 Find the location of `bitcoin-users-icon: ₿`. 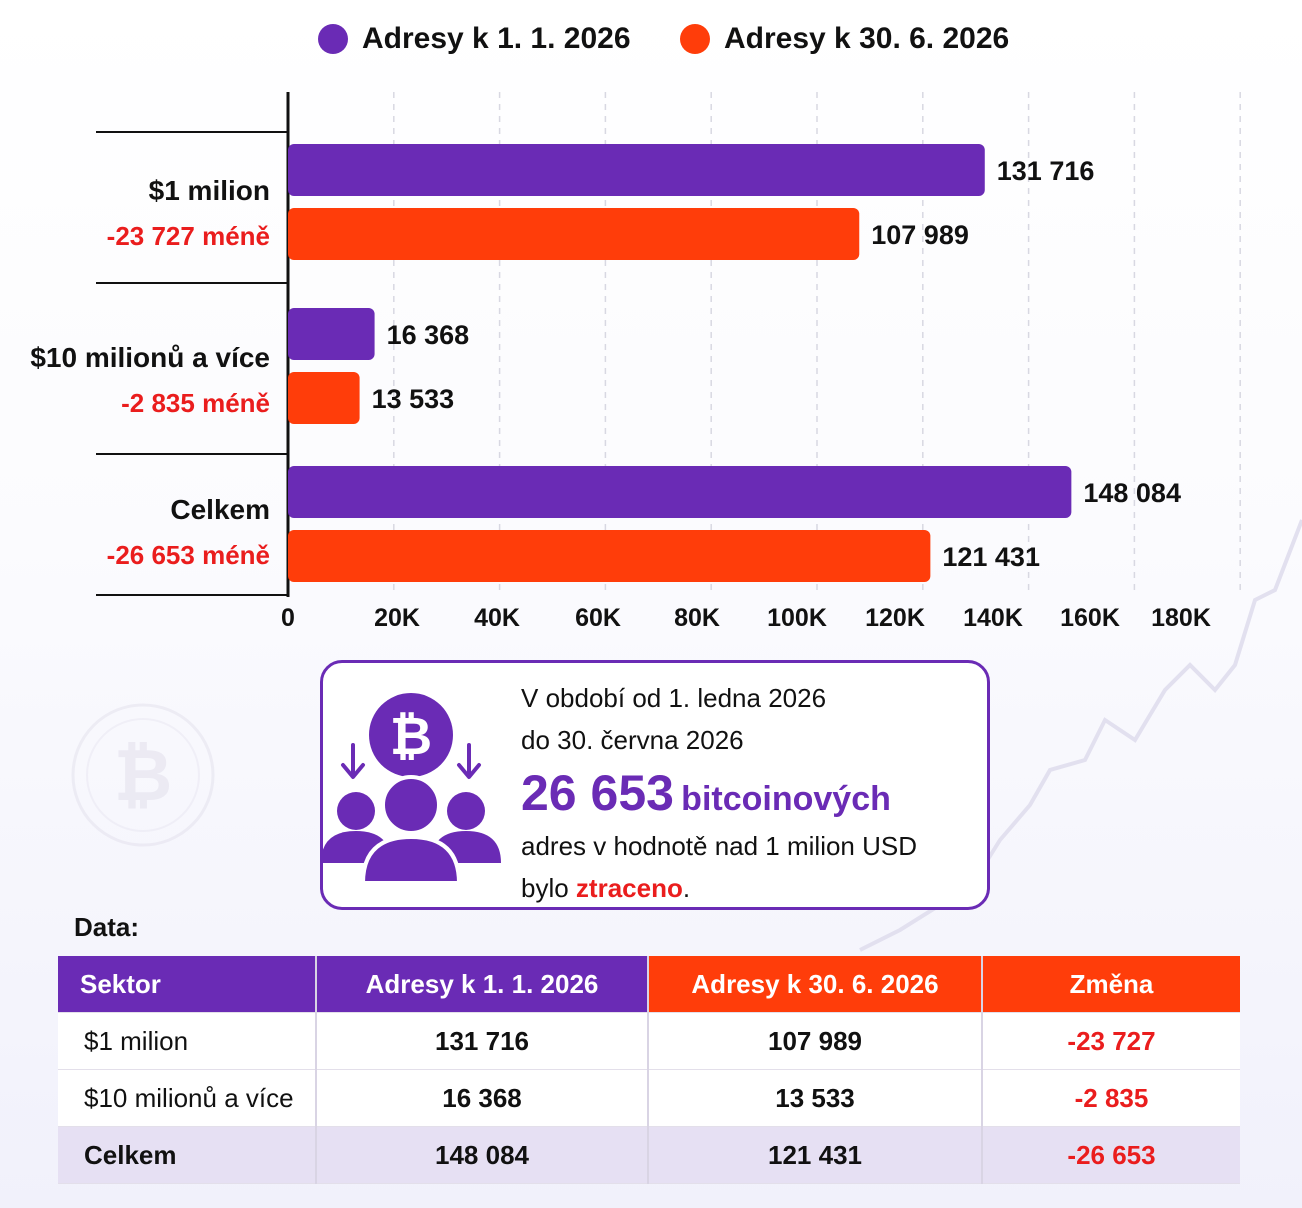

bitcoin-users-icon: ₿ is located at coordinates (412, 789).